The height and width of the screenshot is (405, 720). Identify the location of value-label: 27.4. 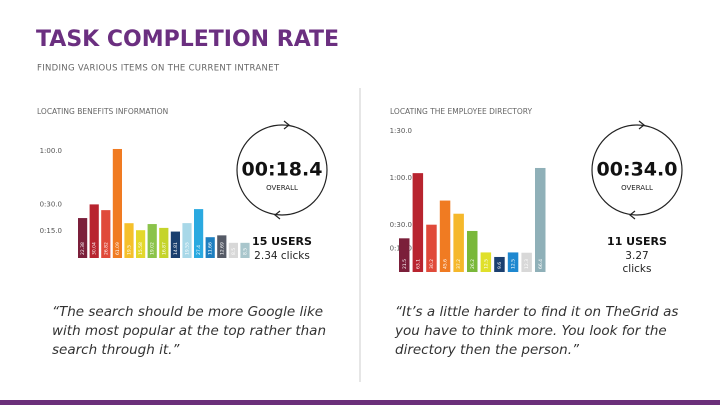
(199, 250).